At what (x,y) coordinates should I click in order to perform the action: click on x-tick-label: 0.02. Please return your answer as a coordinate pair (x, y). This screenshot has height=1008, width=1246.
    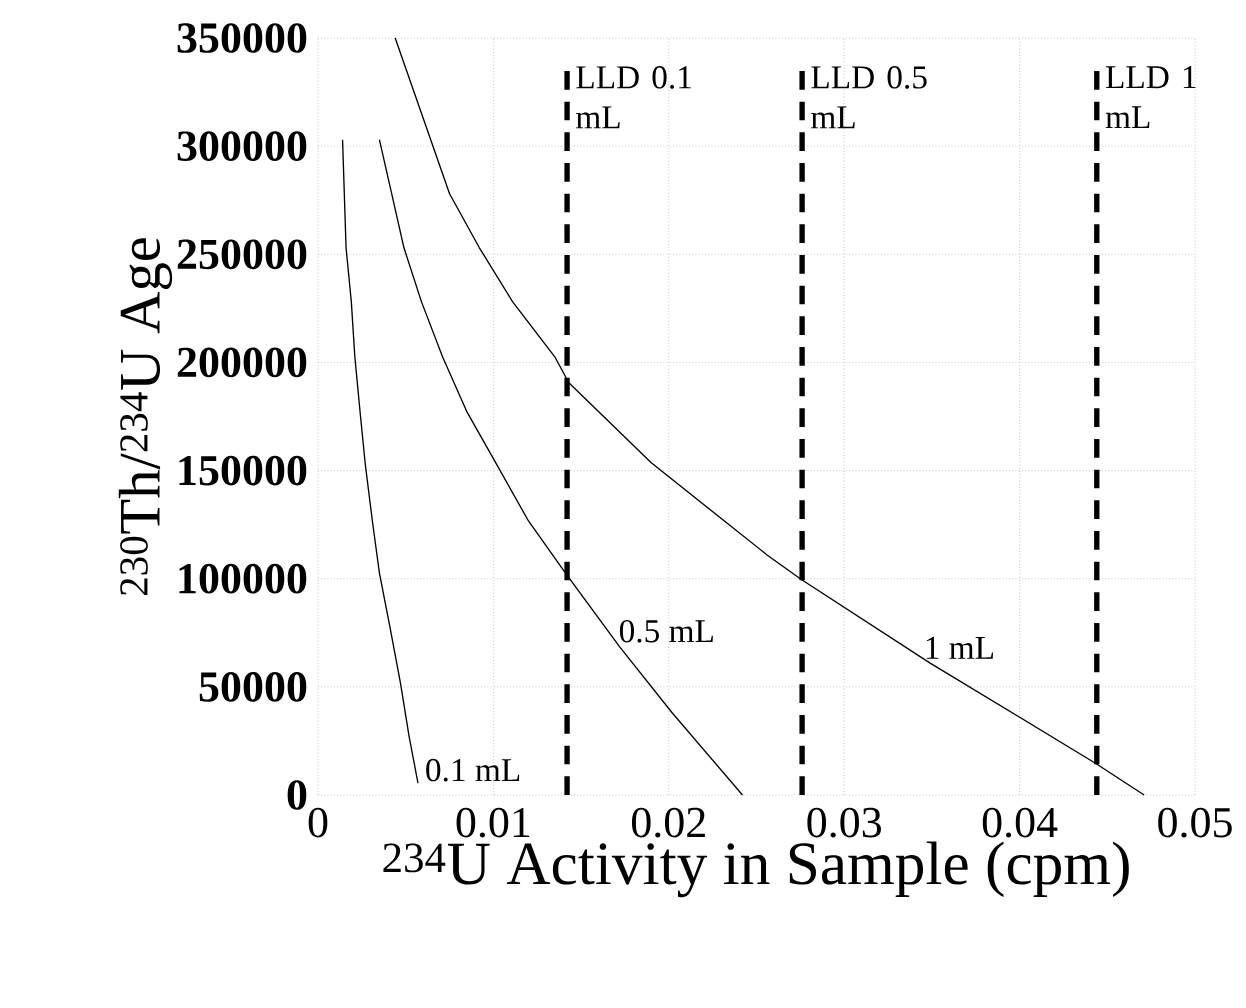
    Looking at the image, I should click on (668, 822).